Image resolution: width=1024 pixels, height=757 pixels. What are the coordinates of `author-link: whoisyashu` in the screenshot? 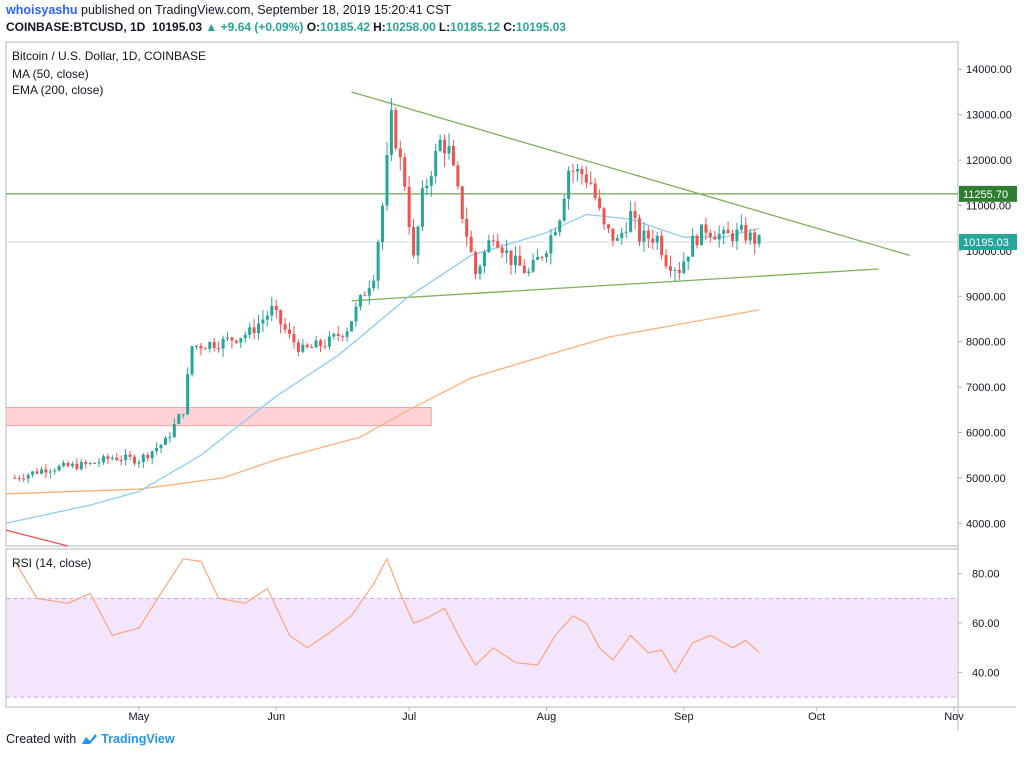 It's located at (42, 10).